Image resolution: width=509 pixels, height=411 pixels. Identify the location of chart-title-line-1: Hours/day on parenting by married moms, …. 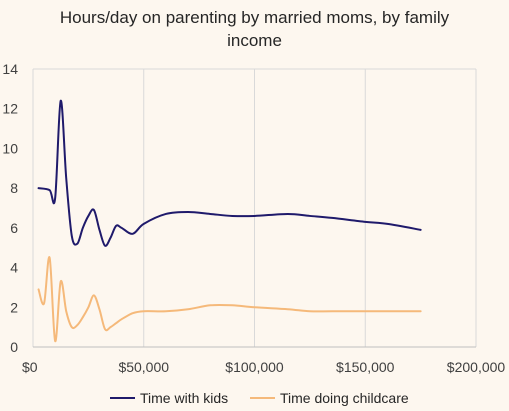
(254, 17).